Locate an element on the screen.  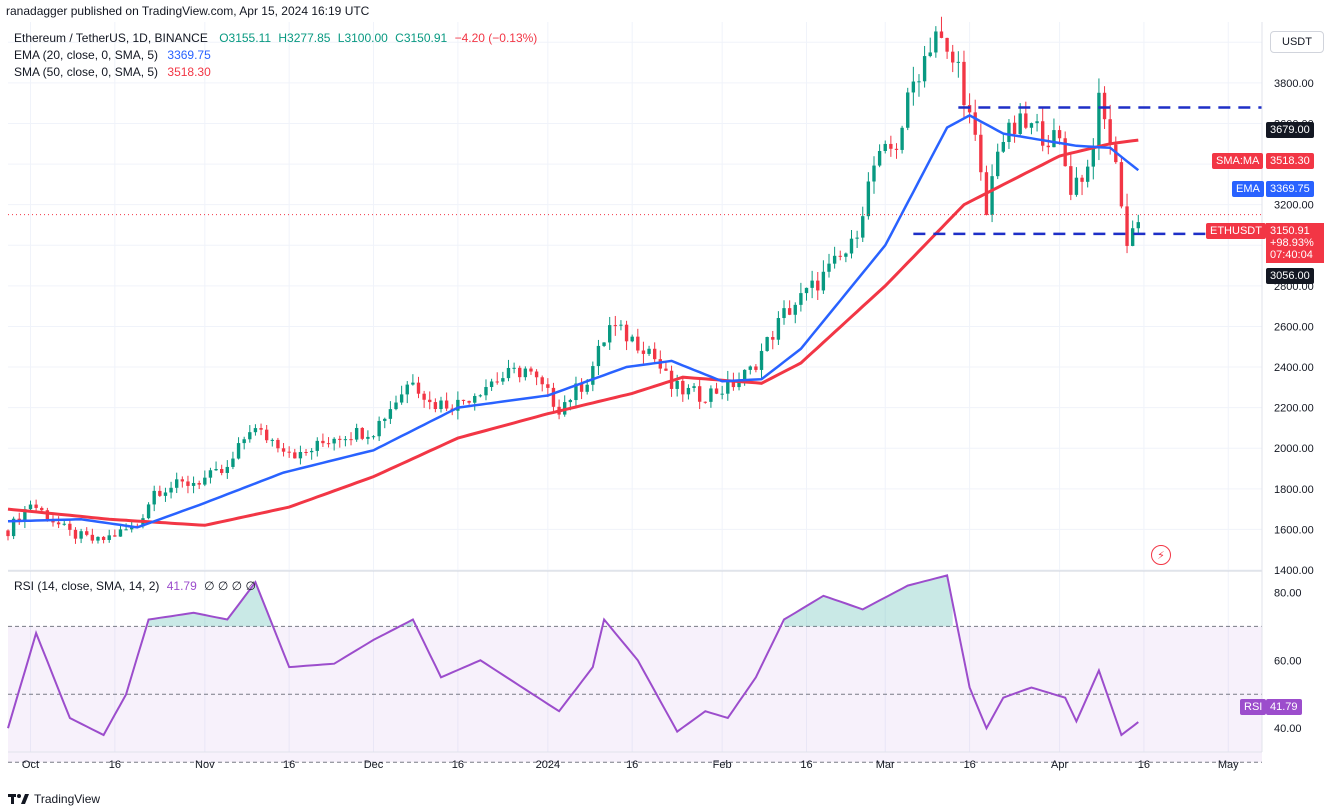
rsi-legend-value: 41.79 is located at coordinates (181, 586).